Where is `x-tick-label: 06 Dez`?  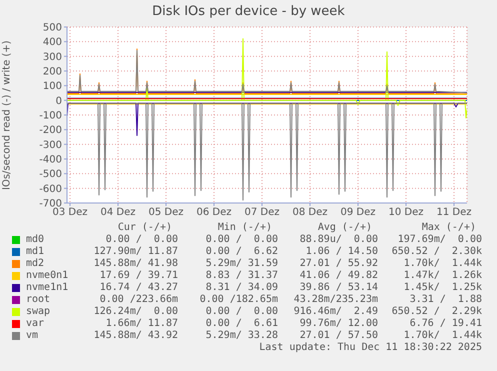 x-tick-label: 06 Dez is located at coordinates (214, 212).